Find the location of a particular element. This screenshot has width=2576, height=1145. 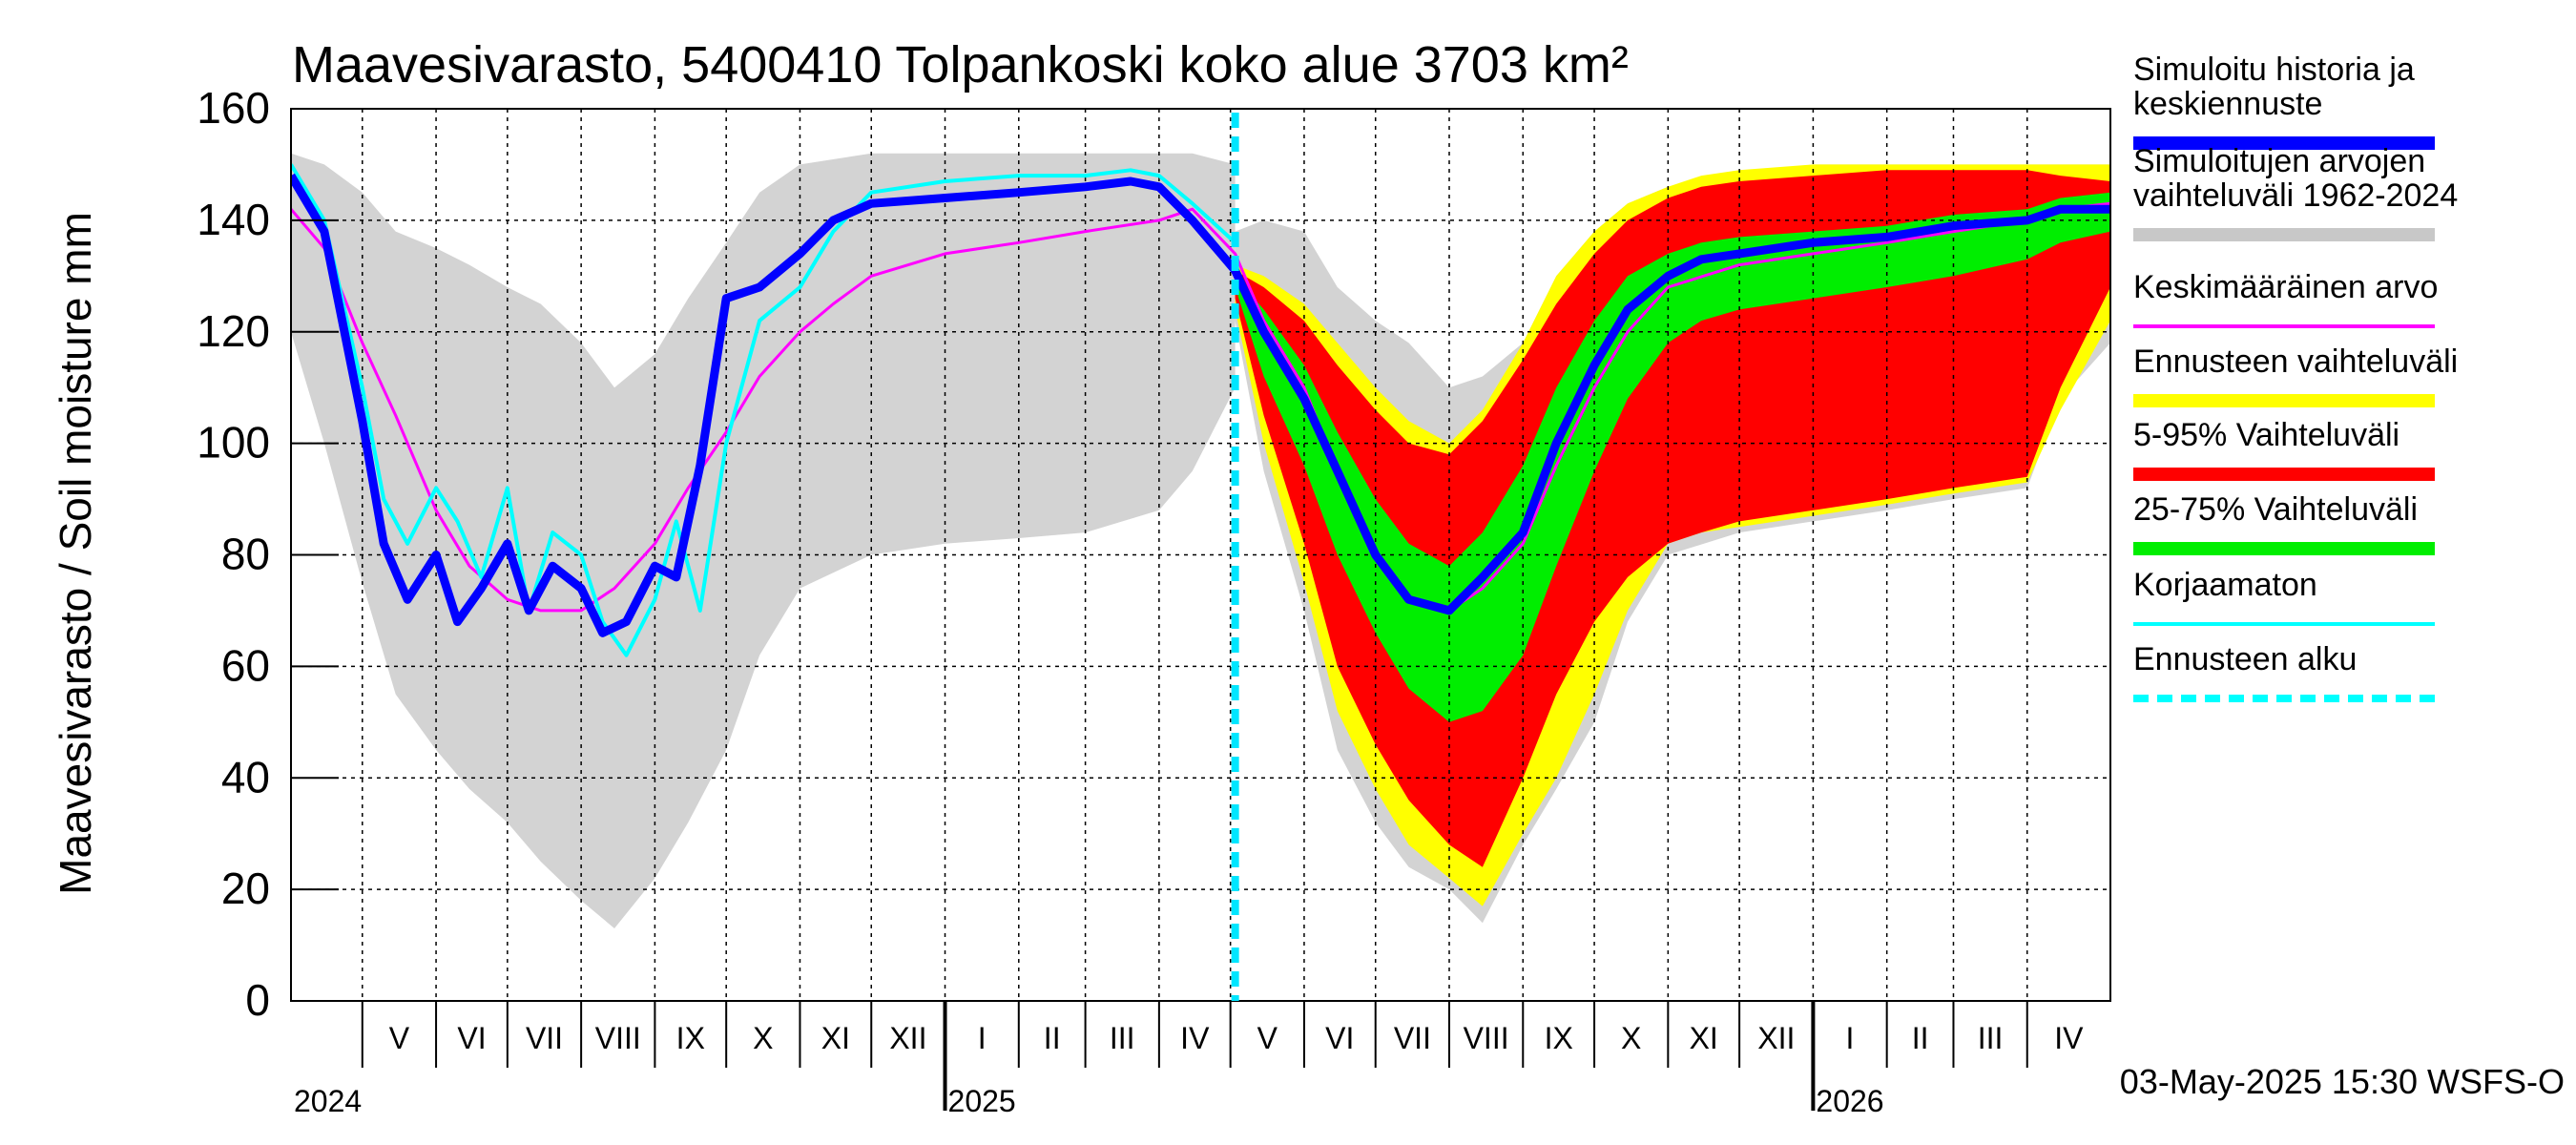

legend-label: Keskimääräinen arvo is located at coordinates (2285, 287).